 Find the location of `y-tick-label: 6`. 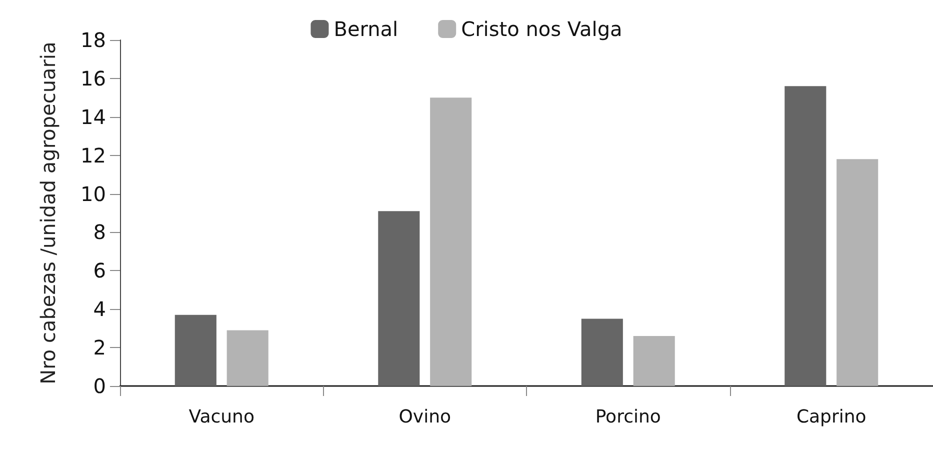

y-tick-label: 6 is located at coordinates (99, 270).